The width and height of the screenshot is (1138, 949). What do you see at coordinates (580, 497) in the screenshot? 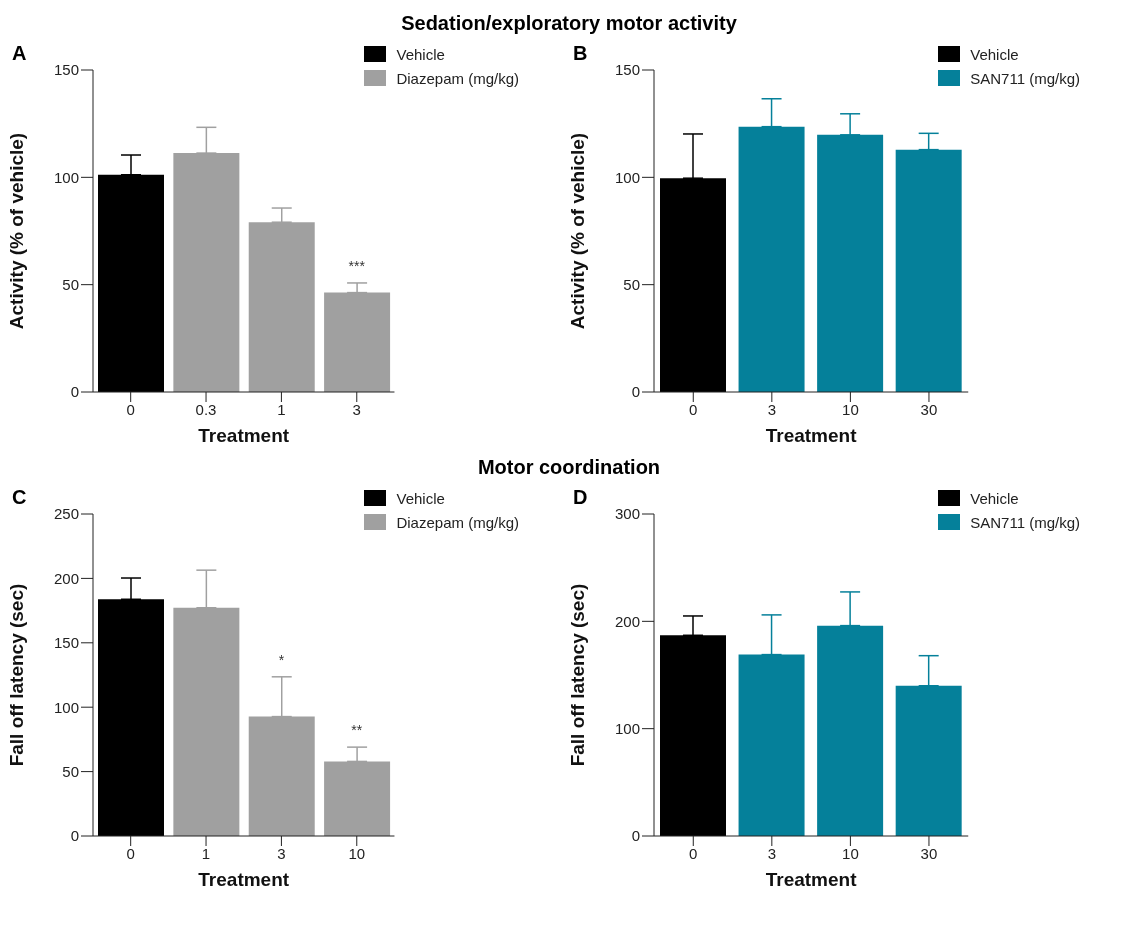
I see `chart-title: D` at bounding box center [580, 497].